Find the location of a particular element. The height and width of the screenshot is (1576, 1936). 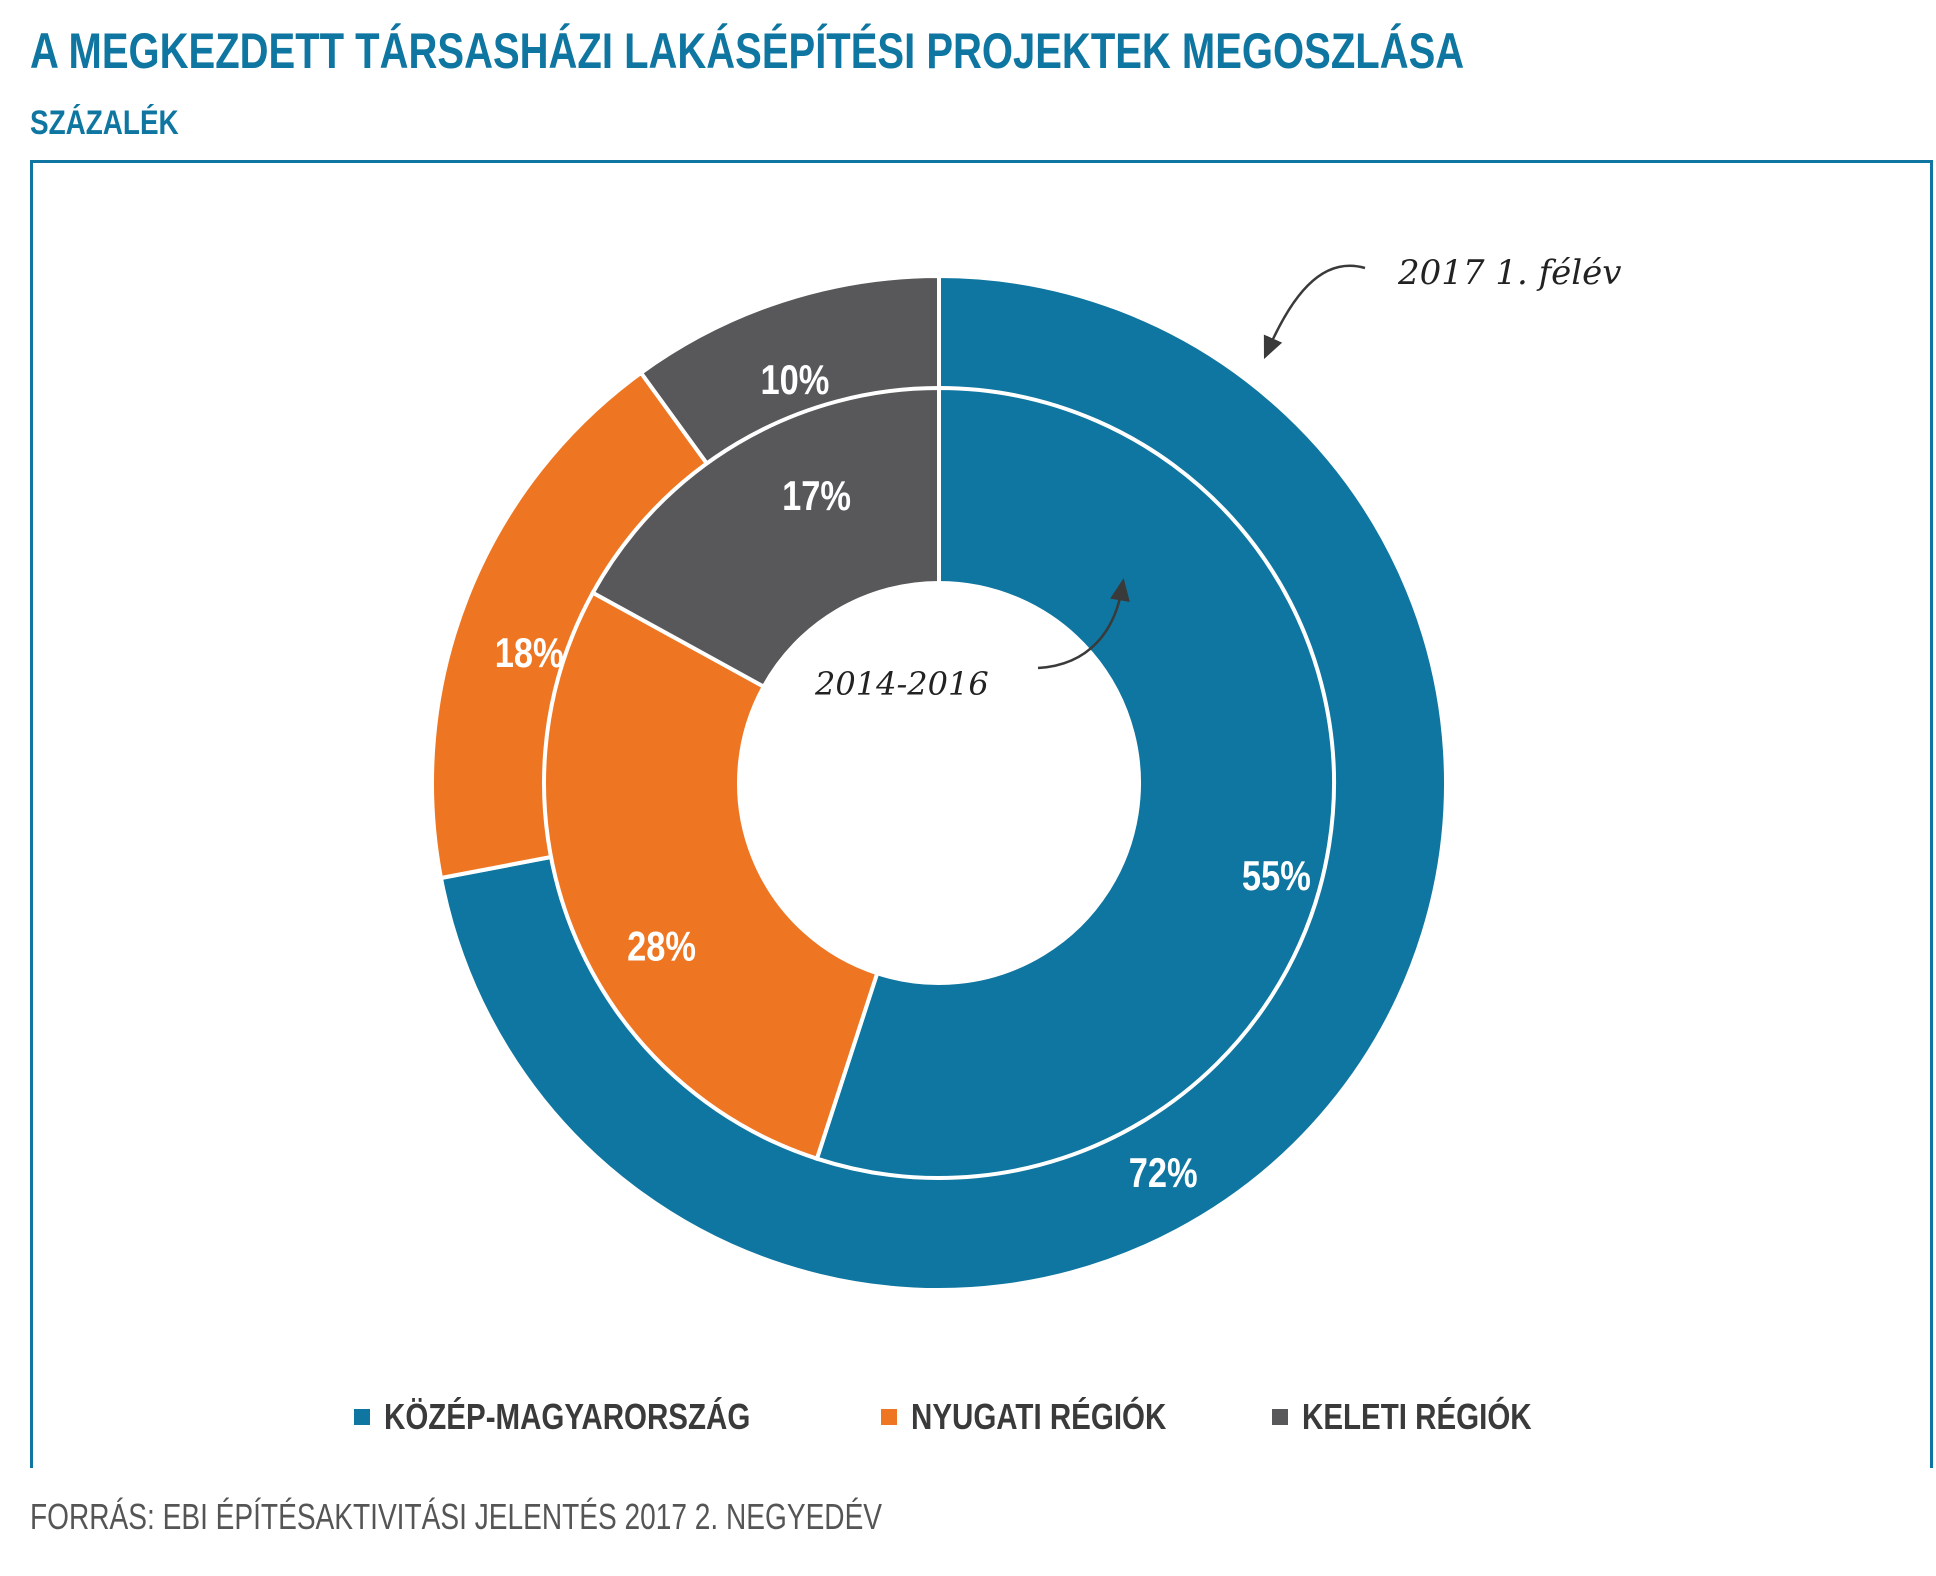

legend-item-nyugati: NYUGATI RÉGIÓK is located at coordinates (1051, 1417).